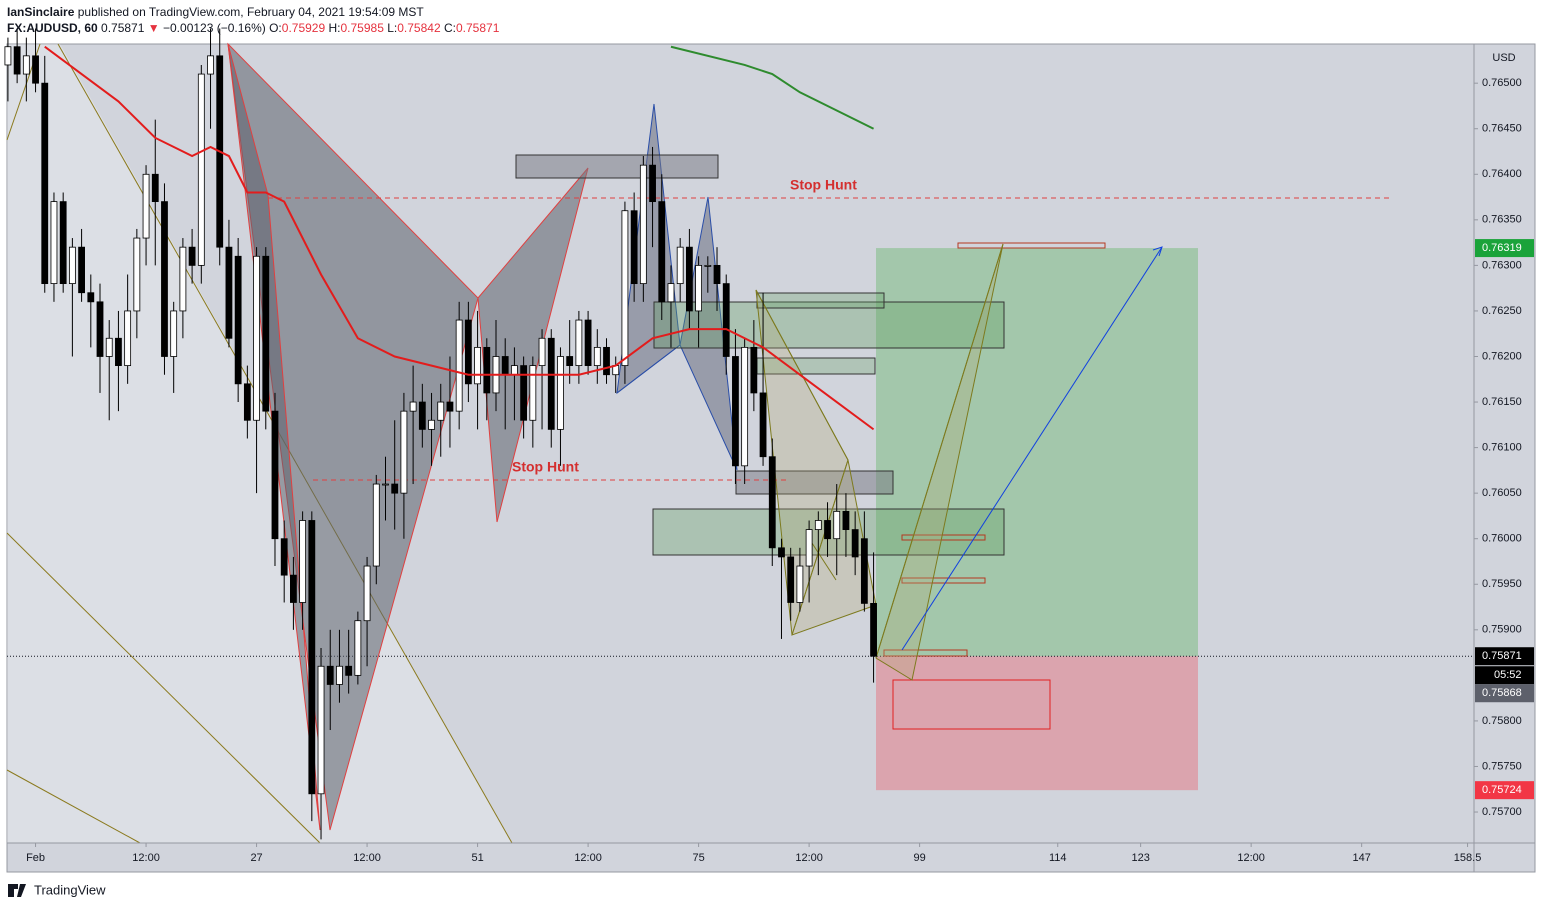 This screenshot has height=909, width=1541. What do you see at coordinates (772, 87) in the screenshot?
I see `ma-line` at bounding box center [772, 87].